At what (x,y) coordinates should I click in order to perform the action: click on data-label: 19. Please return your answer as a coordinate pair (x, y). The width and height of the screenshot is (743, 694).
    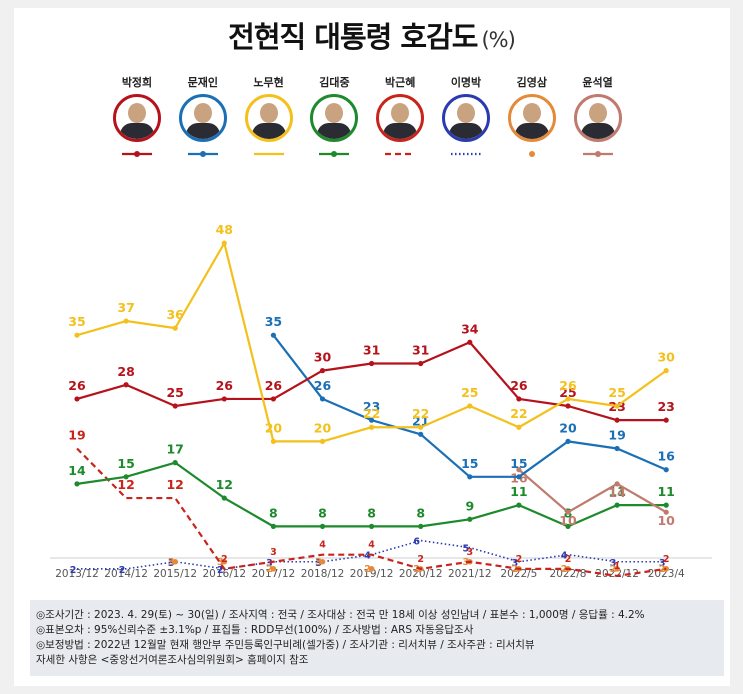
    Looking at the image, I should click on (616, 434).